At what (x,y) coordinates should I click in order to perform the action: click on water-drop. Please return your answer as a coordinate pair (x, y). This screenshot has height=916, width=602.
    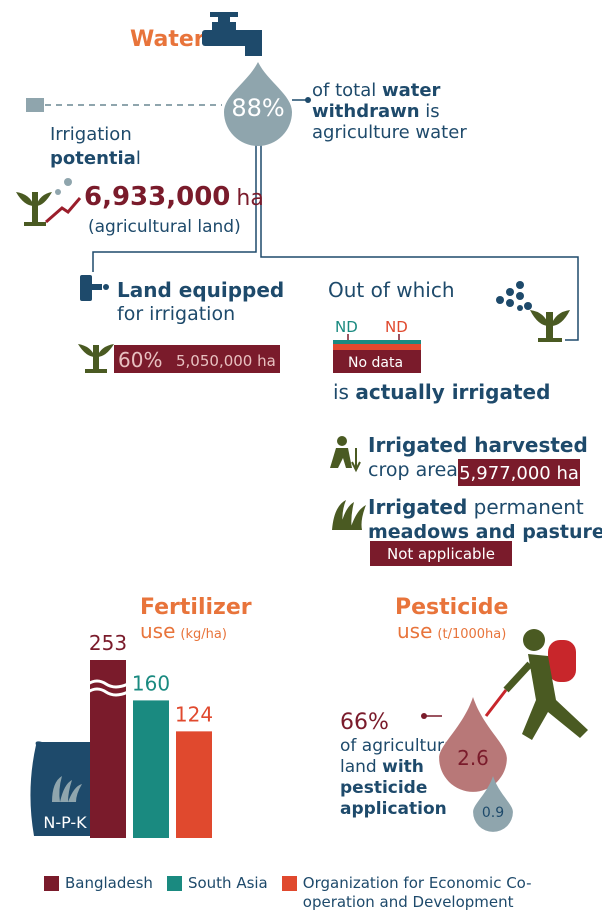
    Looking at the image, I should click on (258, 104).